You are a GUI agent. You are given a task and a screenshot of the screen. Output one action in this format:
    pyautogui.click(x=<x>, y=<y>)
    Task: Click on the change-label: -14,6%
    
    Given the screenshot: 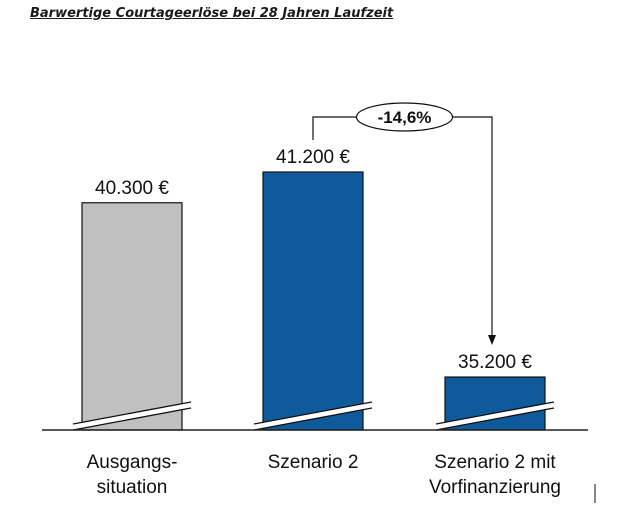 What is the action you would take?
    pyautogui.click(x=405, y=117)
    